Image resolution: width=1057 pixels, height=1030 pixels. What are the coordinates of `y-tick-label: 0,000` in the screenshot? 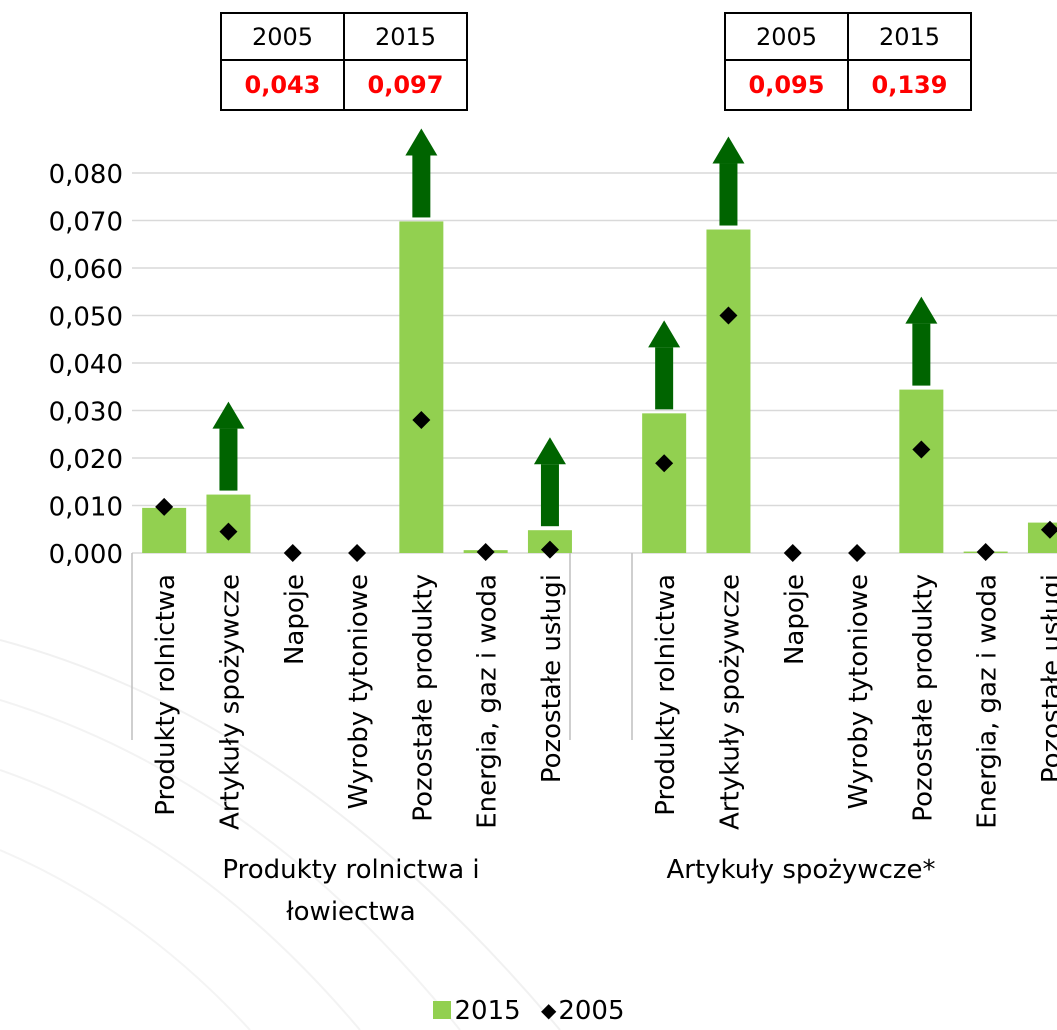 It's located at (86, 555).